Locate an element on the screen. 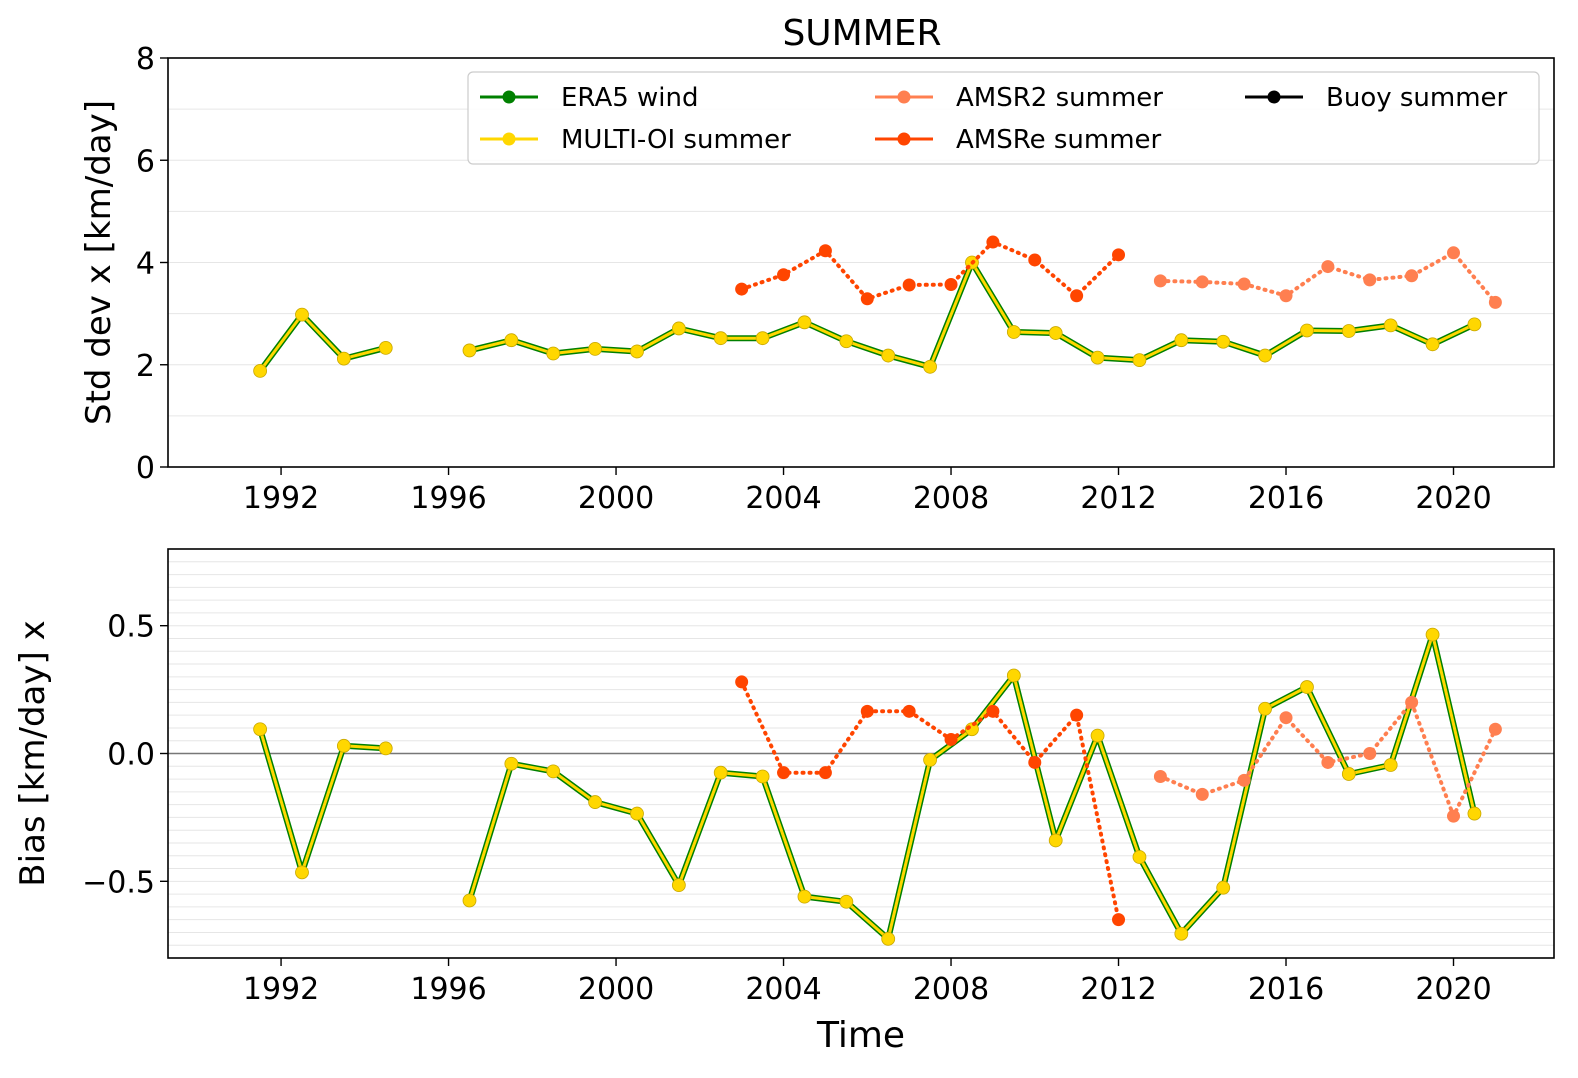 Image resolution: width=1578 pixels, height=1078 pixels. legend-entry: ERA5 wind is located at coordinates (589, 98).